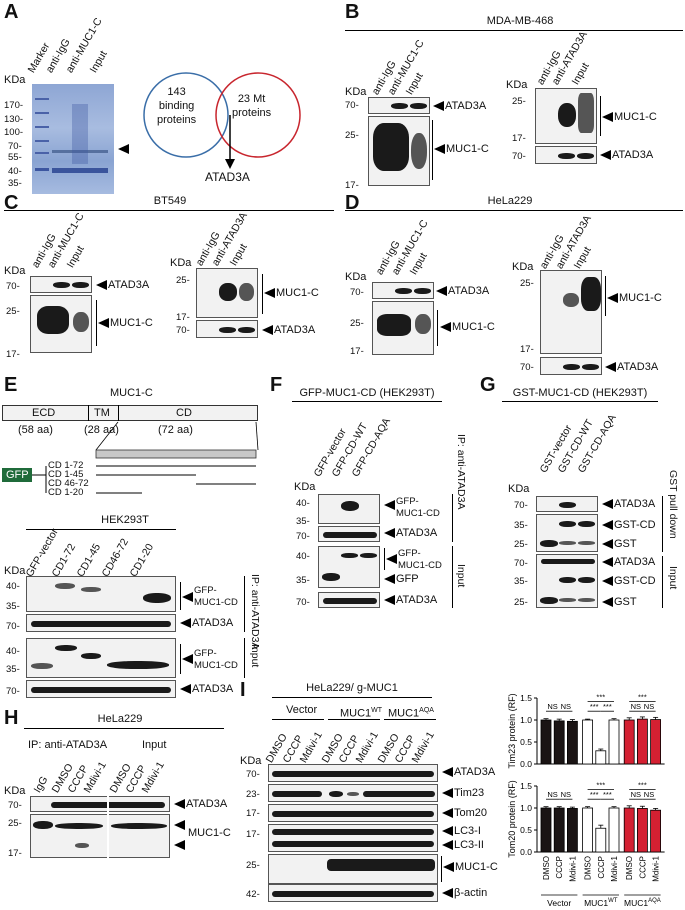 This screenshot has height=910, width=685. I want to click on band-label: LC3-II, so click(469, 845).